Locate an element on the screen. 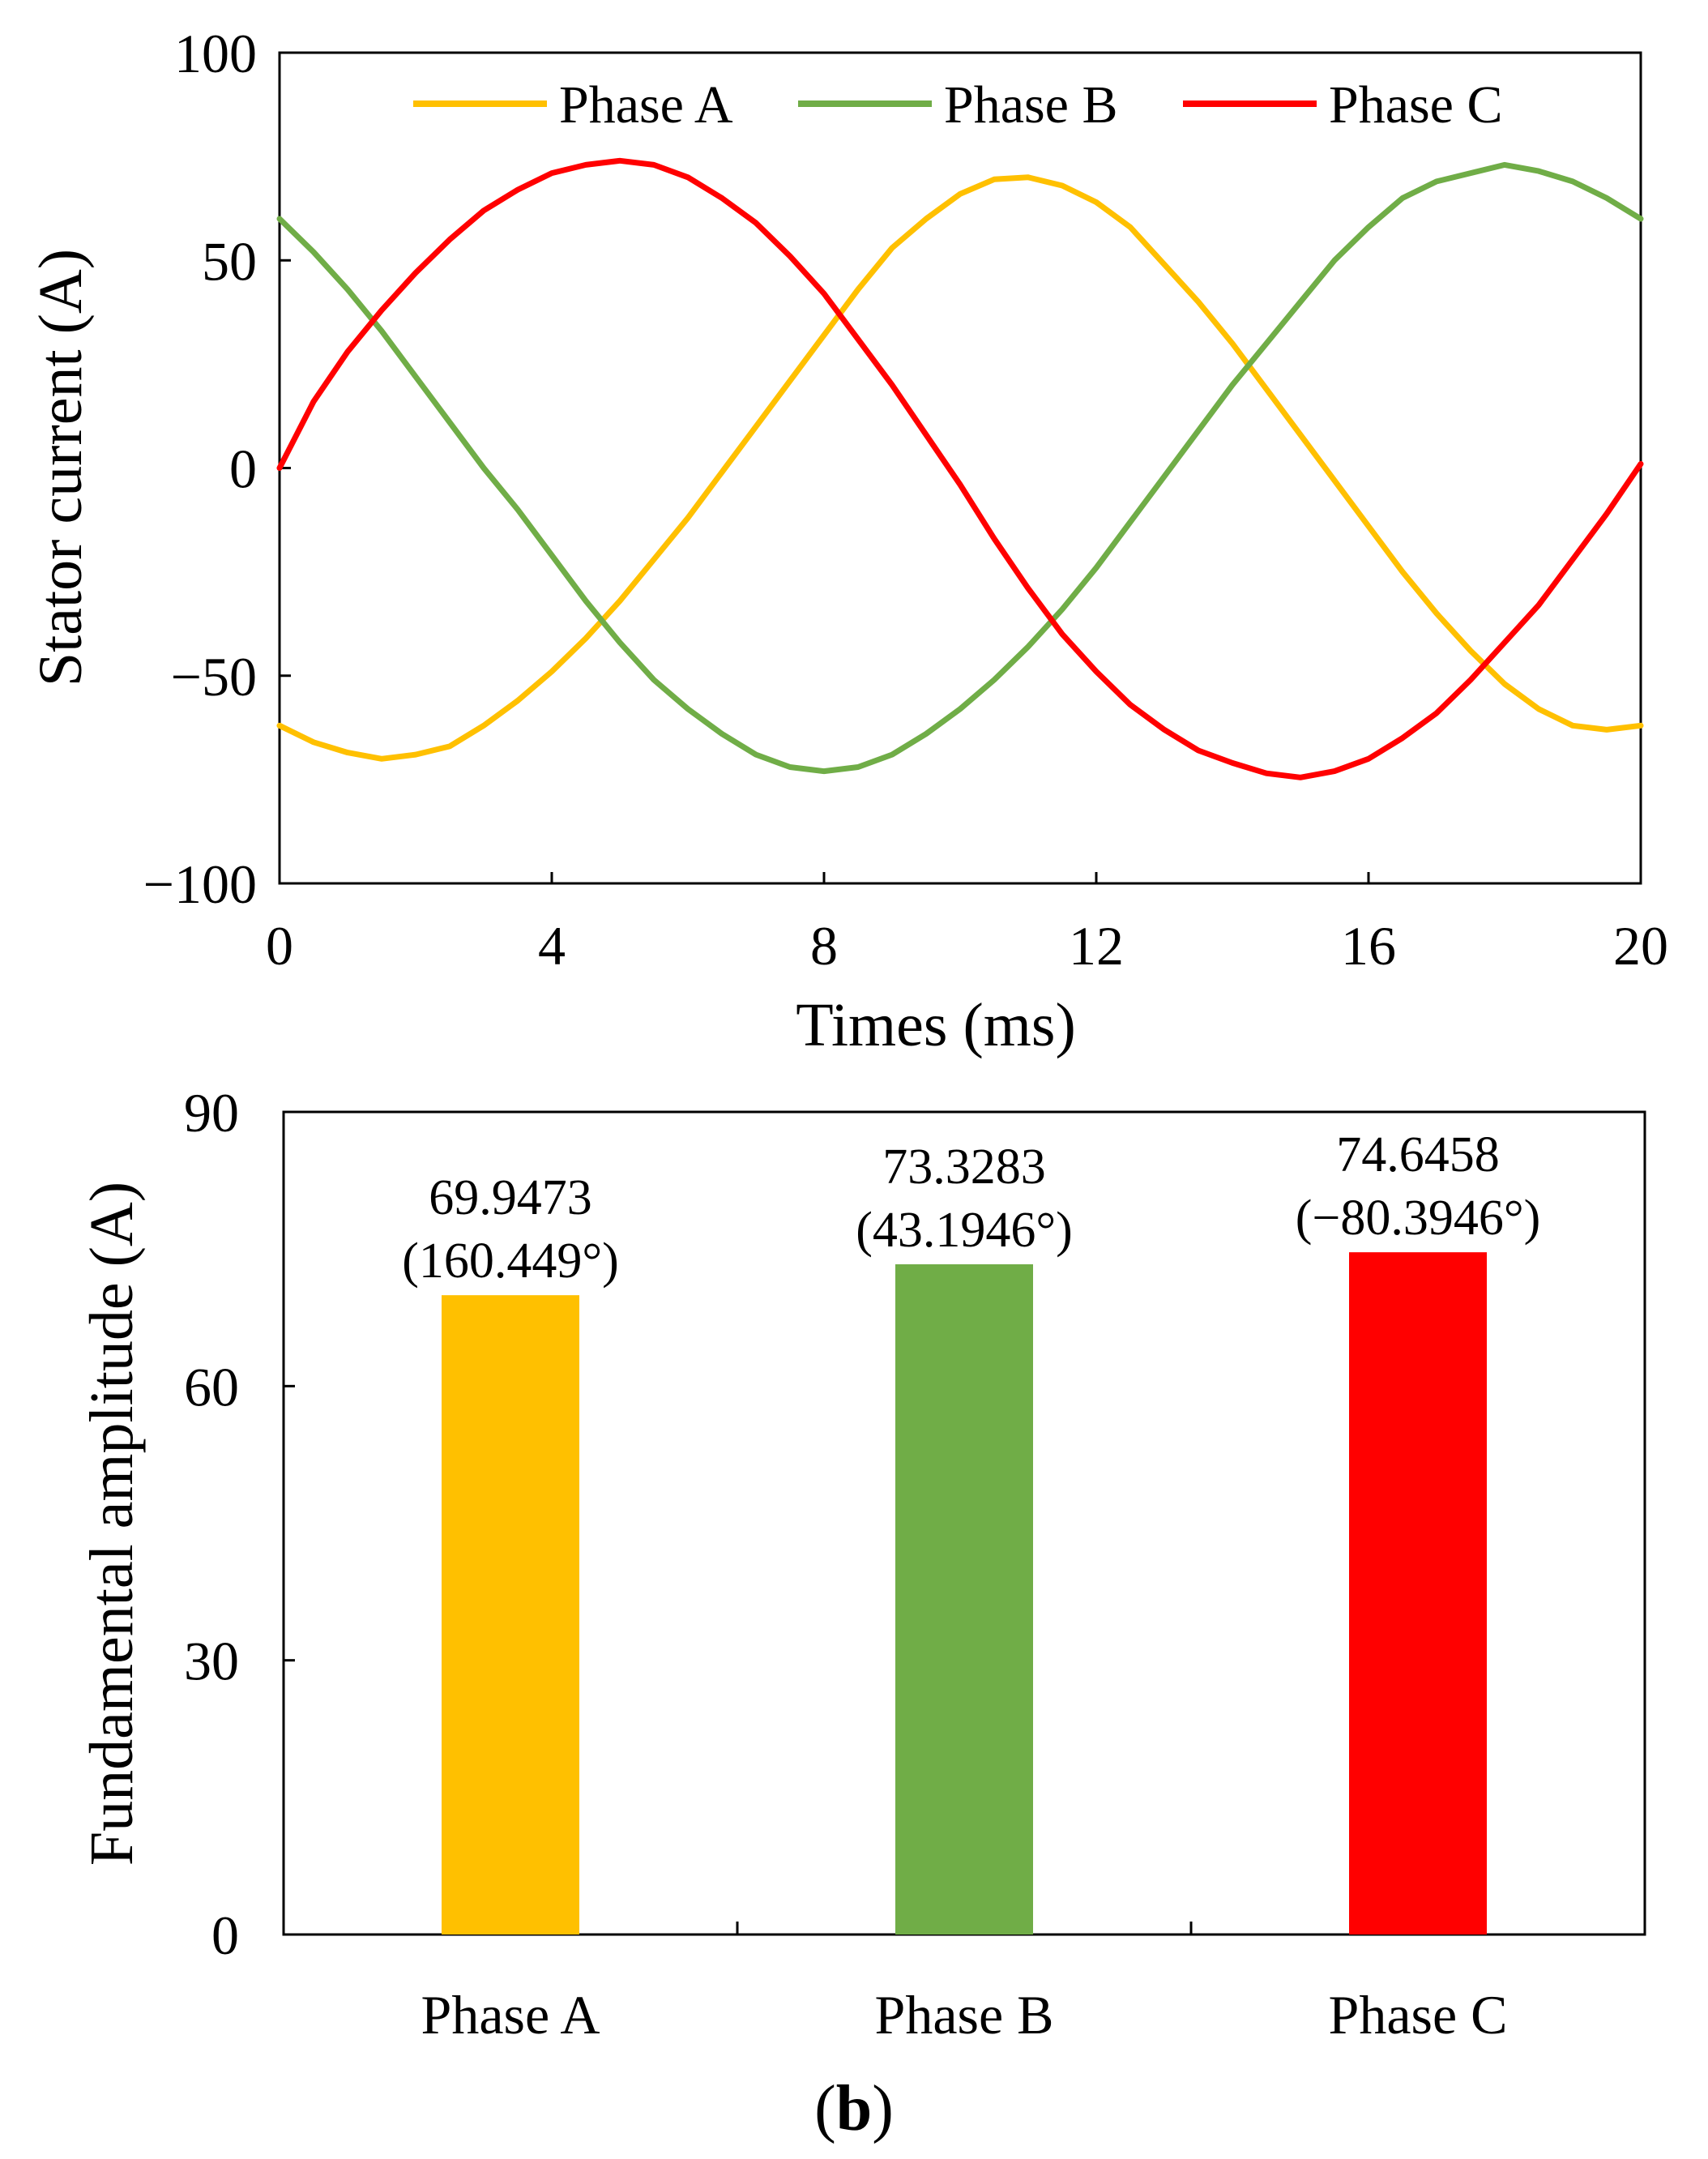 This screenshot has width=1708, height=2159. line-y-tick-label: 100 is located at coordinates (216, 53).